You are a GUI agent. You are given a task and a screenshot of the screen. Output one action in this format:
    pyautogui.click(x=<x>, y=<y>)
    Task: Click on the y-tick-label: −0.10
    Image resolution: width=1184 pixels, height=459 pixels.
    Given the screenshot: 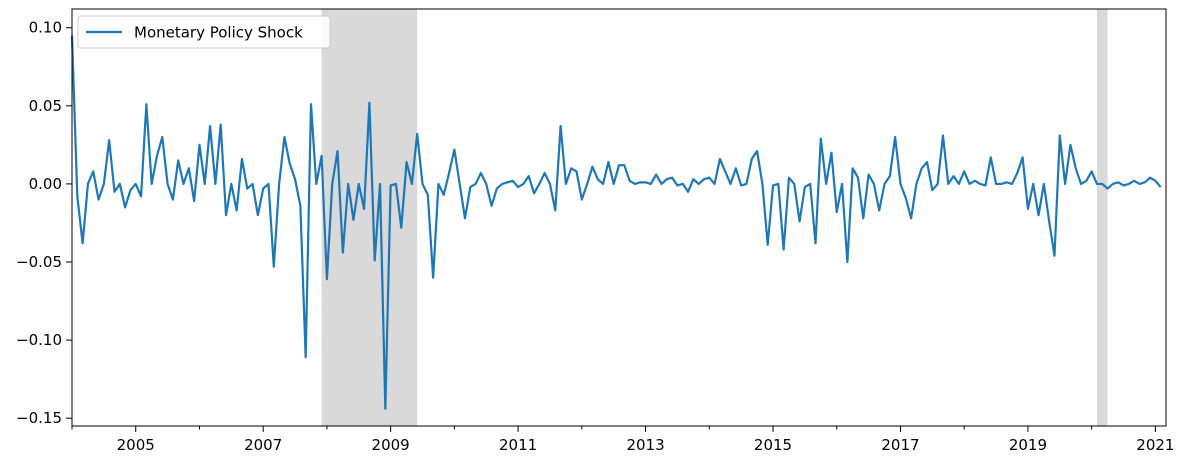 What is the action you would take?
    pyautogui.click(x=39, y=340)
    